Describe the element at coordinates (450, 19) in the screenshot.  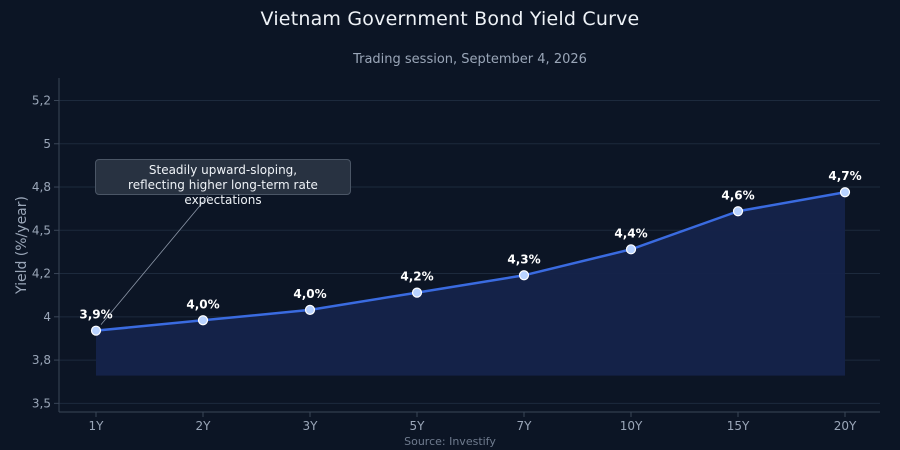
I see `chart-title: Vietnam Government Bond Yield Curve` at that location.